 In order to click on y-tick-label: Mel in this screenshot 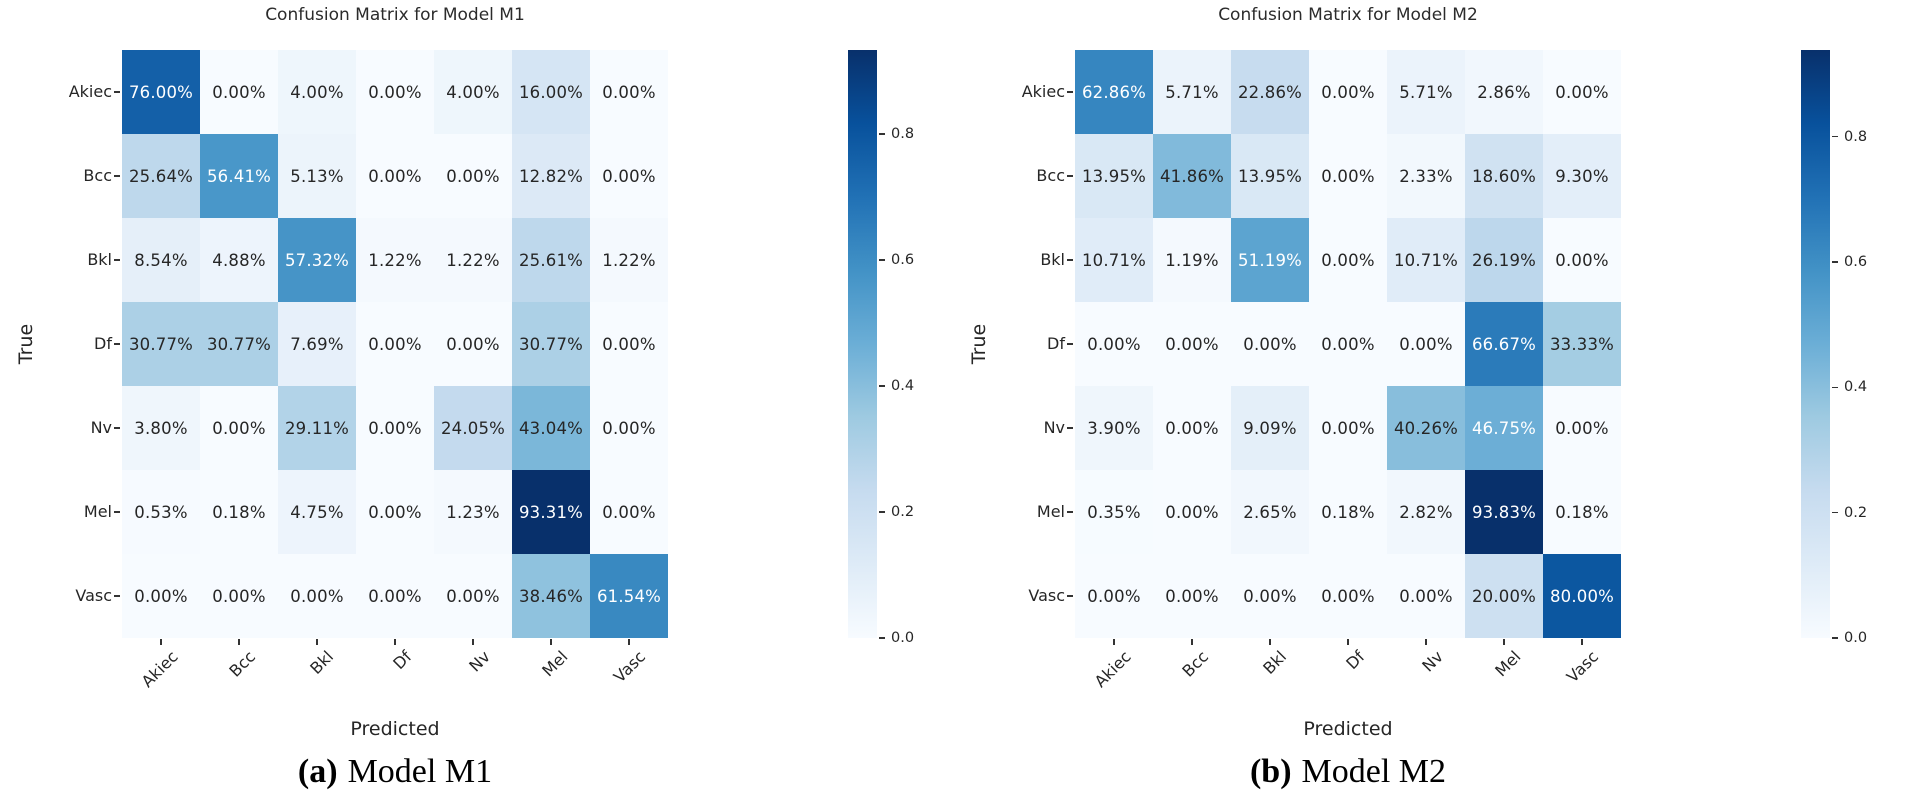, I will do `click(97, 511)`.